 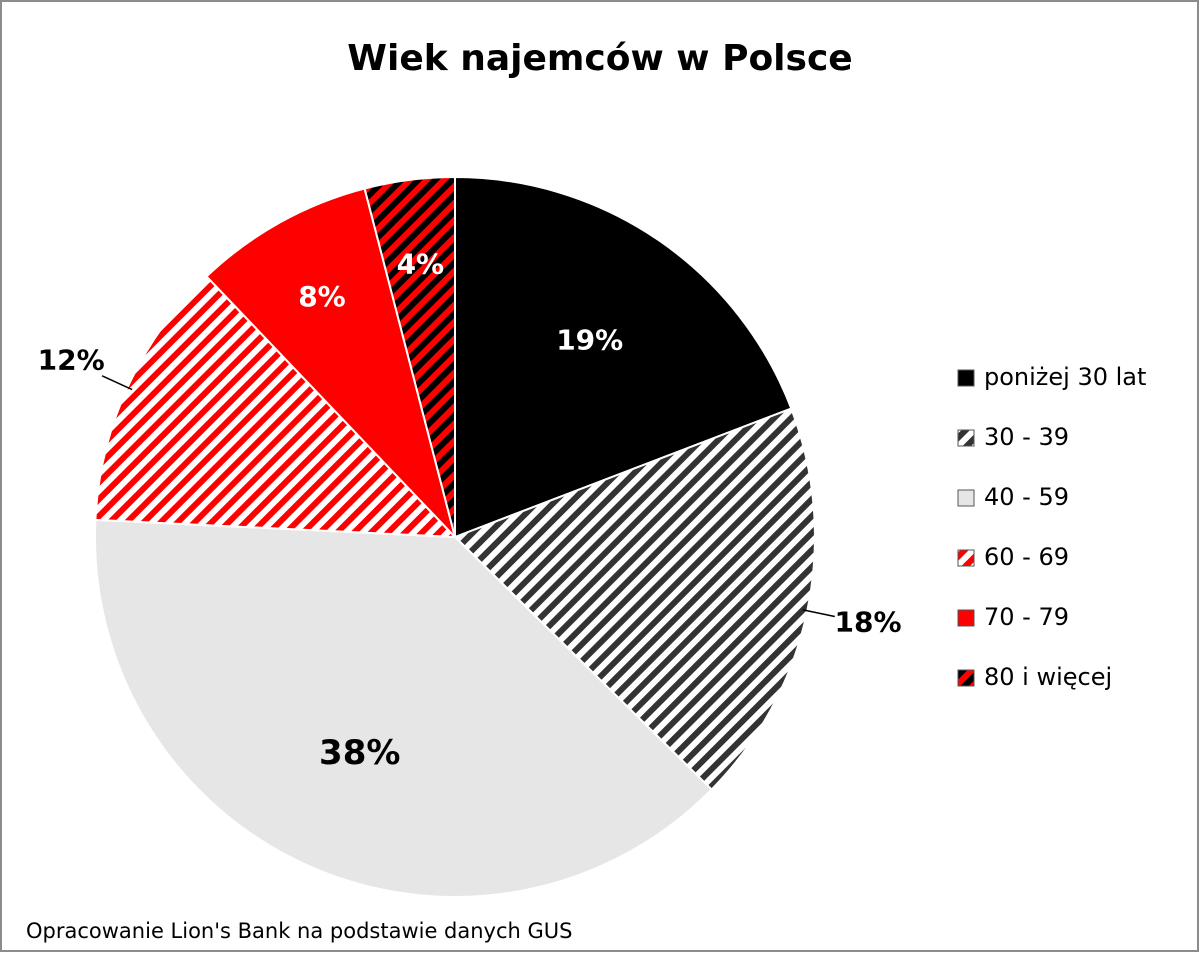 What do you see at coordinates (1026, 557) in the screenshot?
I see `legend-label: 60 - 69` at bounding box center [1026, 557].